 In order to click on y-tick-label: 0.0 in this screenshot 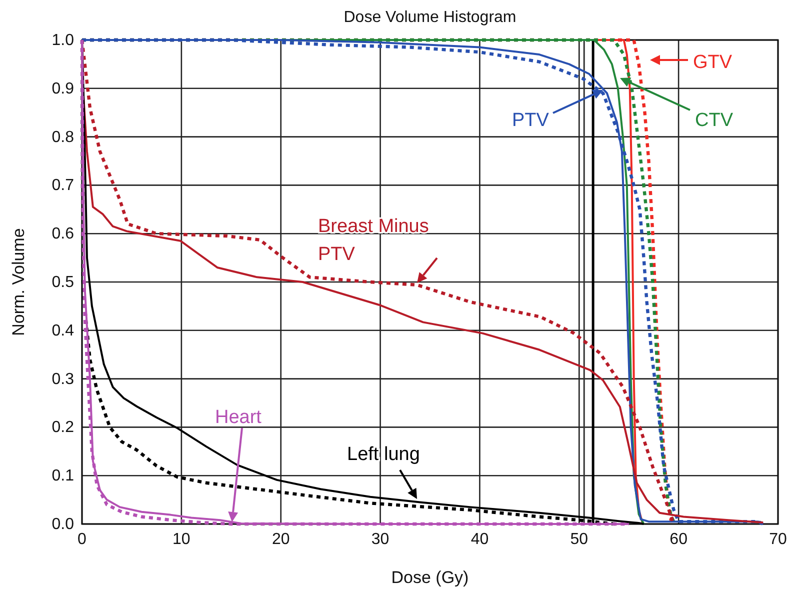, I will do `click(63, 524)`.